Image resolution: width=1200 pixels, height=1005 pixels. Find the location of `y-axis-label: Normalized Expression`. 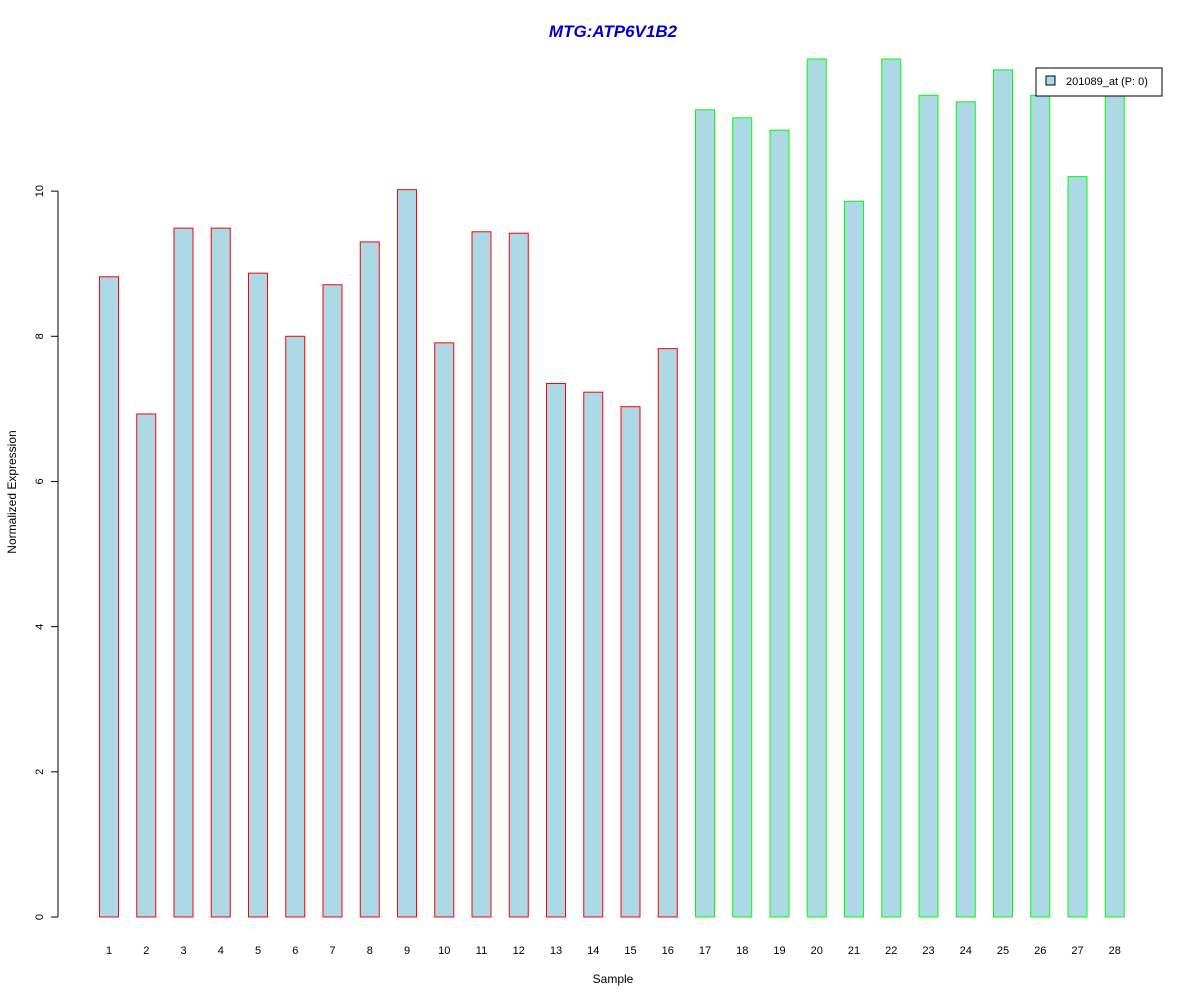

y-axis-label: Normalized Expression is located at coordinates (12, 491).